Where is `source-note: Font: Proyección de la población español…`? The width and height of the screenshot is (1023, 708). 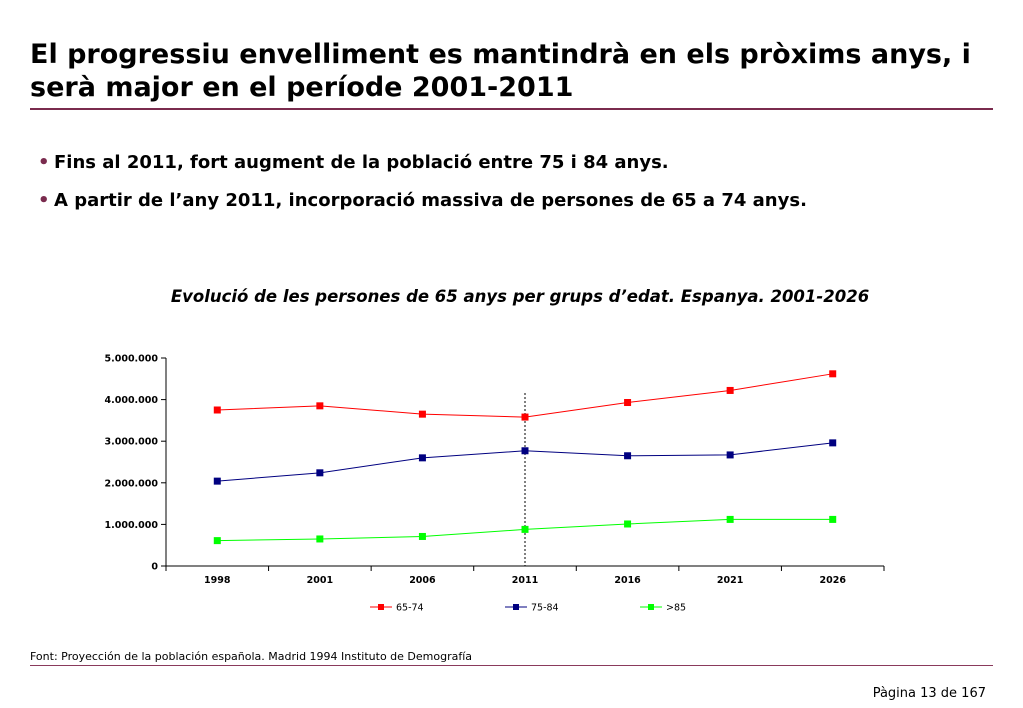
source-note: Font: Proyección de la población español… is located at coordinates (251, 656).